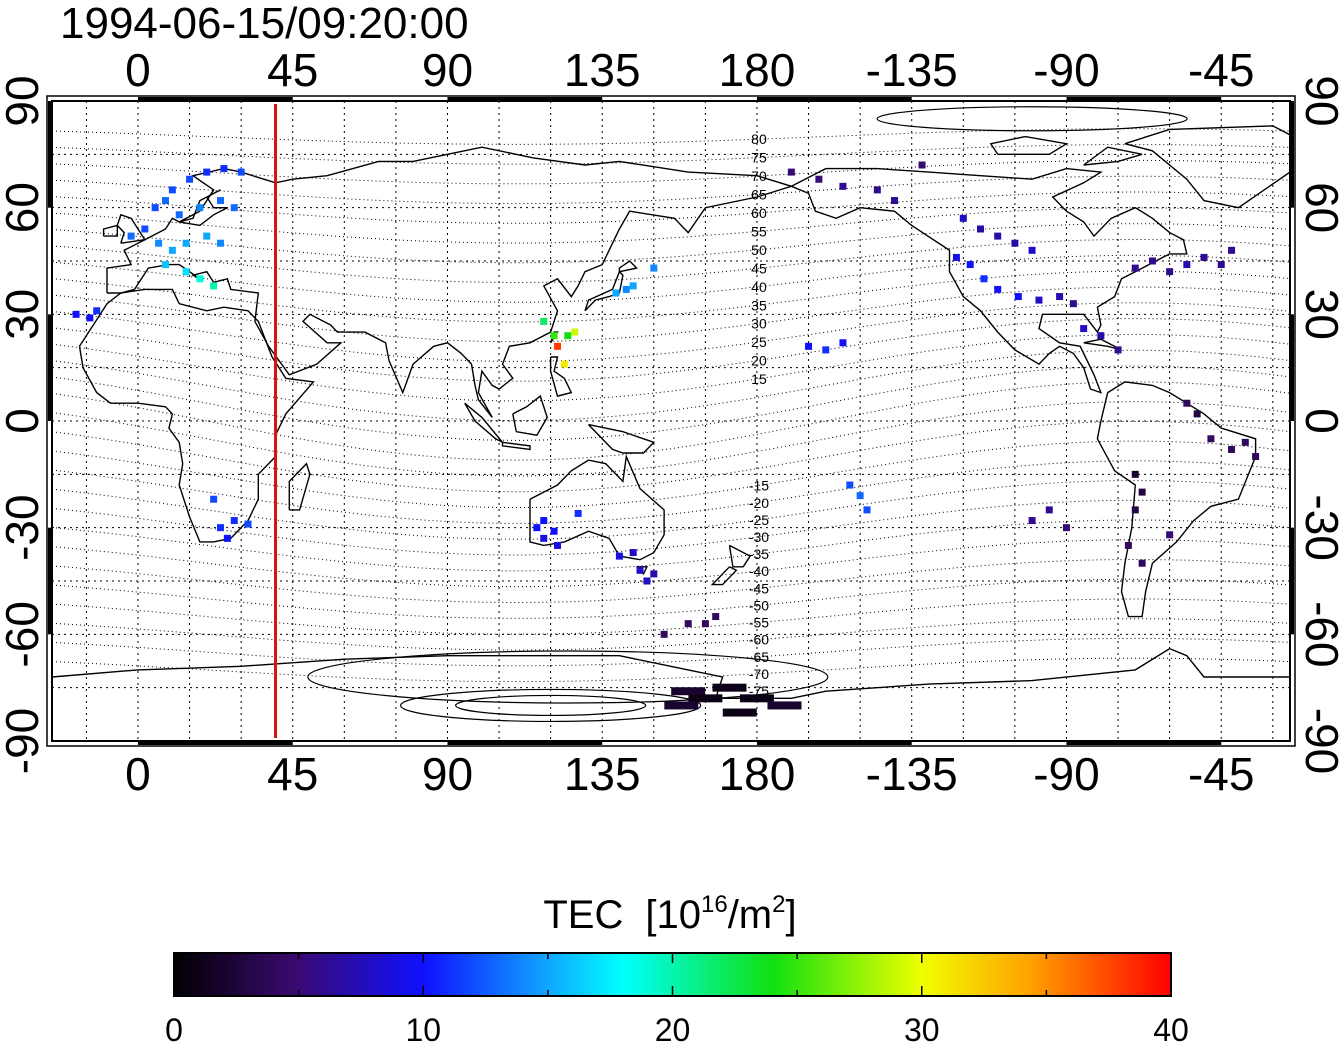  Describe the element at coordinates (759, 250) in the screenshot. I see `contour-label: 50` at that location.